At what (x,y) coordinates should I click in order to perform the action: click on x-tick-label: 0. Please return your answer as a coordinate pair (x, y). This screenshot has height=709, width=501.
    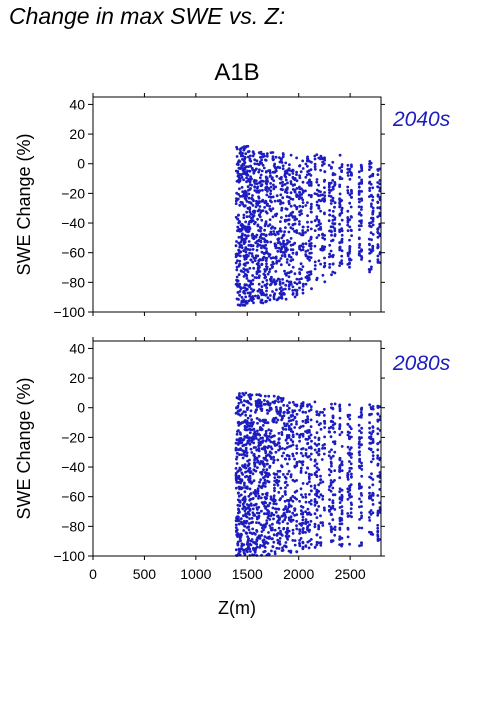
    Looking at the image, I should click on (93, 574).